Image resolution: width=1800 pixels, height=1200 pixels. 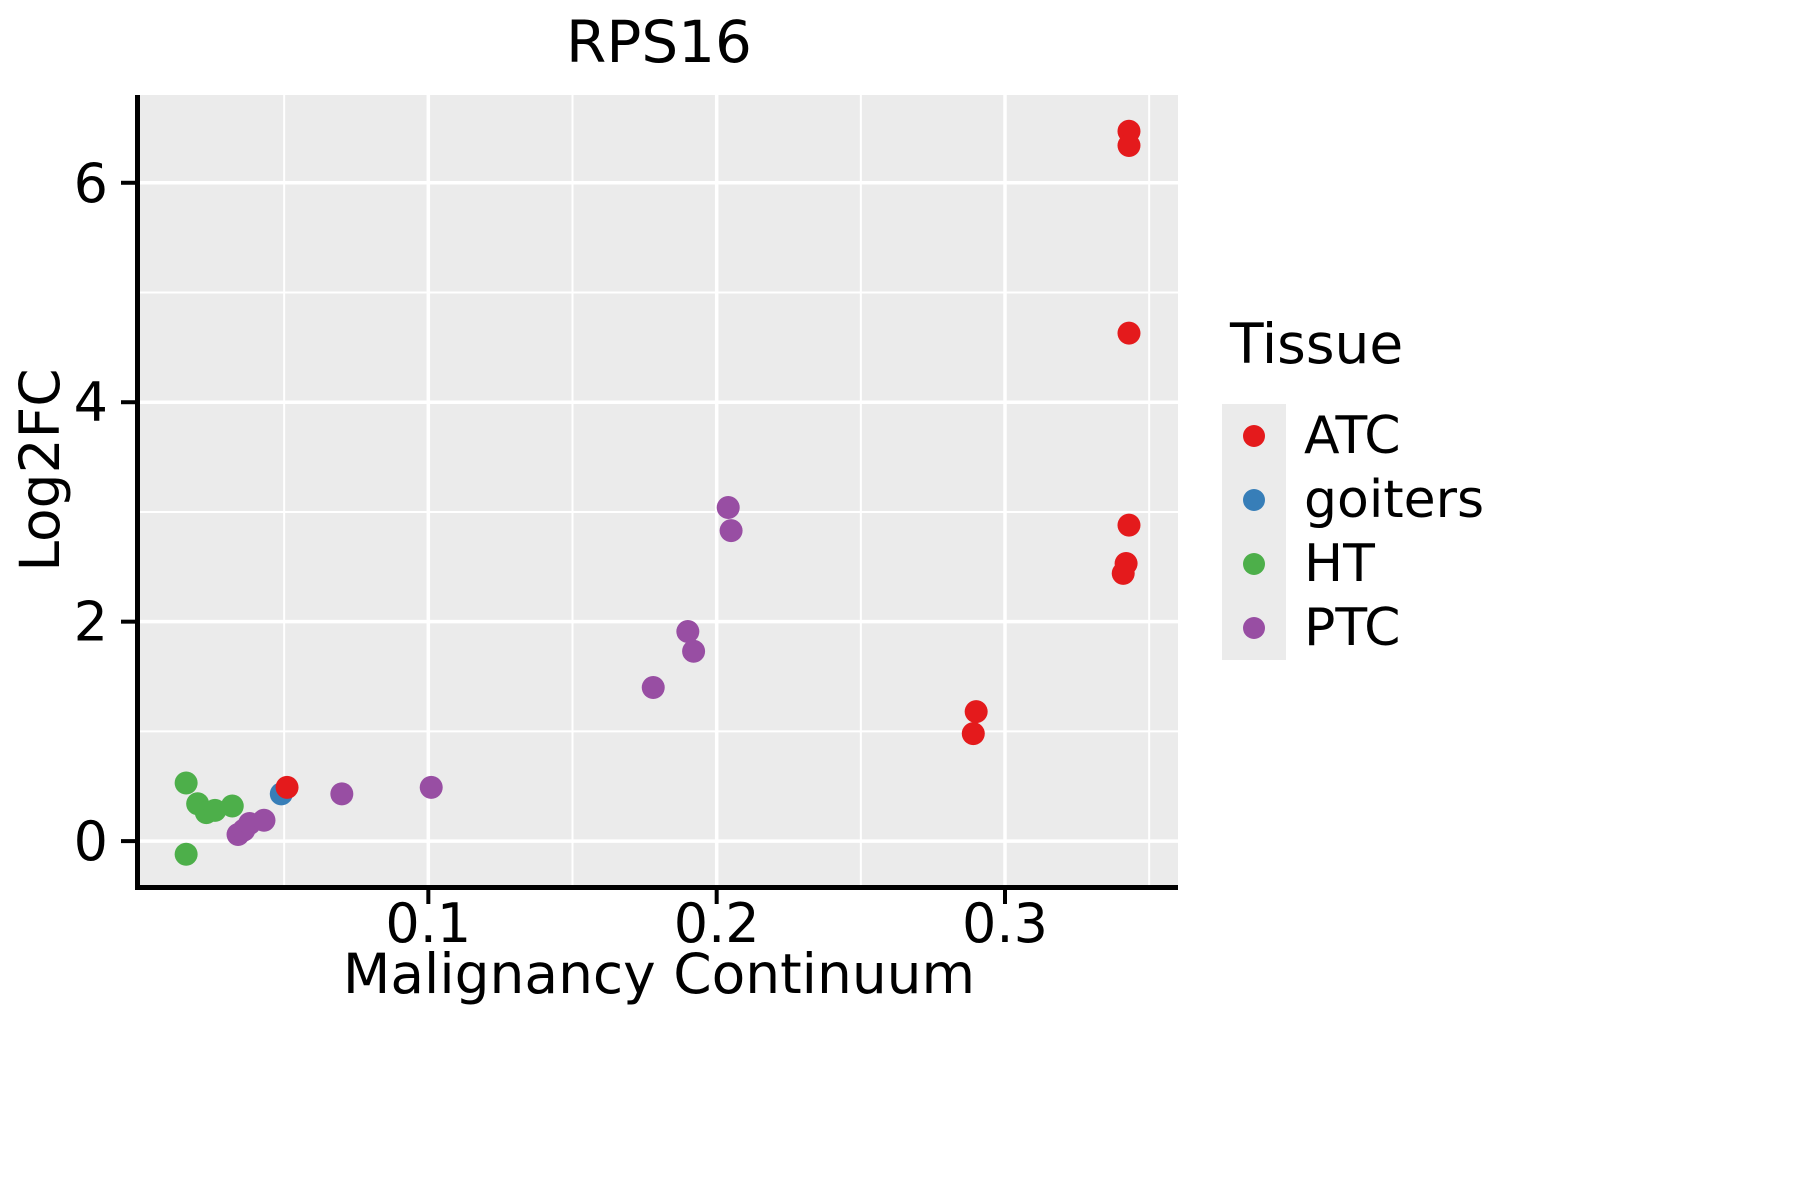 I want to click on y-tick-label: 6, so click(x=91, y=183).